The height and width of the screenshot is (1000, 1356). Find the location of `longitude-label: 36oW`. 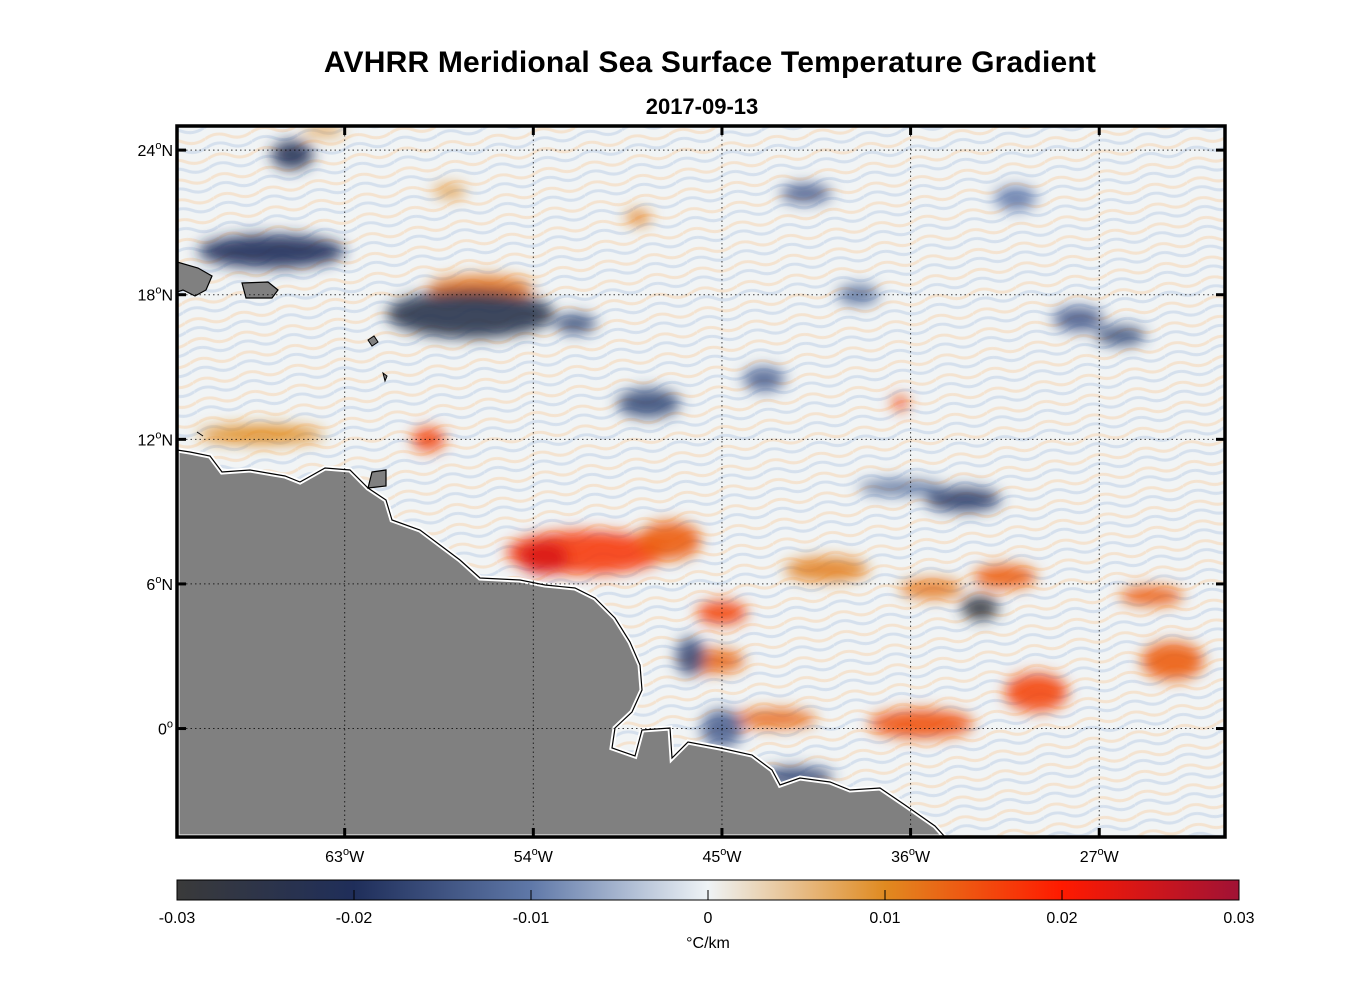

longitude-label: 36oW is located at coordinates (911, 856).